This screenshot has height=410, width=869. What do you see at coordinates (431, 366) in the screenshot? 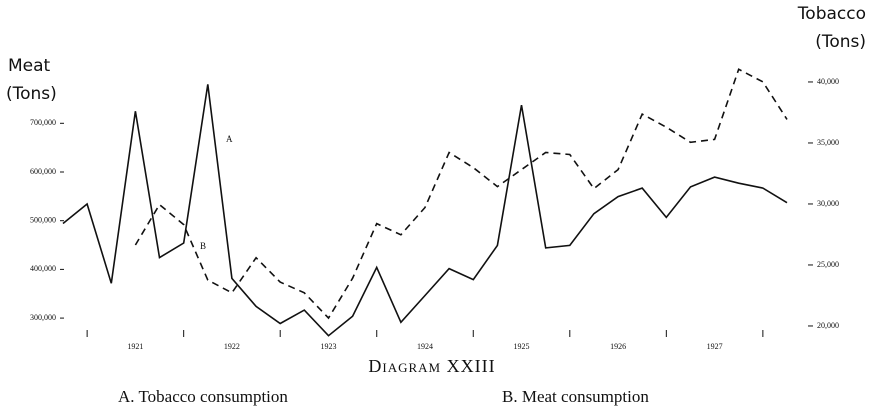
I see `chart-title: Diagram XXIII` at bounding box center [431, 366].